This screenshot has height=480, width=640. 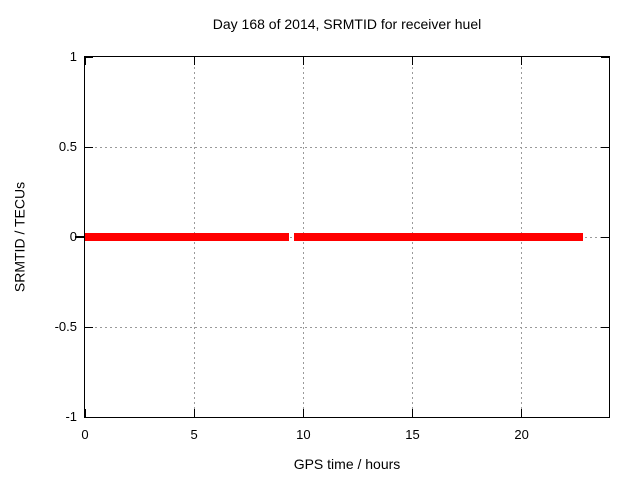 What do you see at coordinates (67, 146) in the screenshot?
I see `y-tick-label: 0.5` at bounding box center [67, 146].